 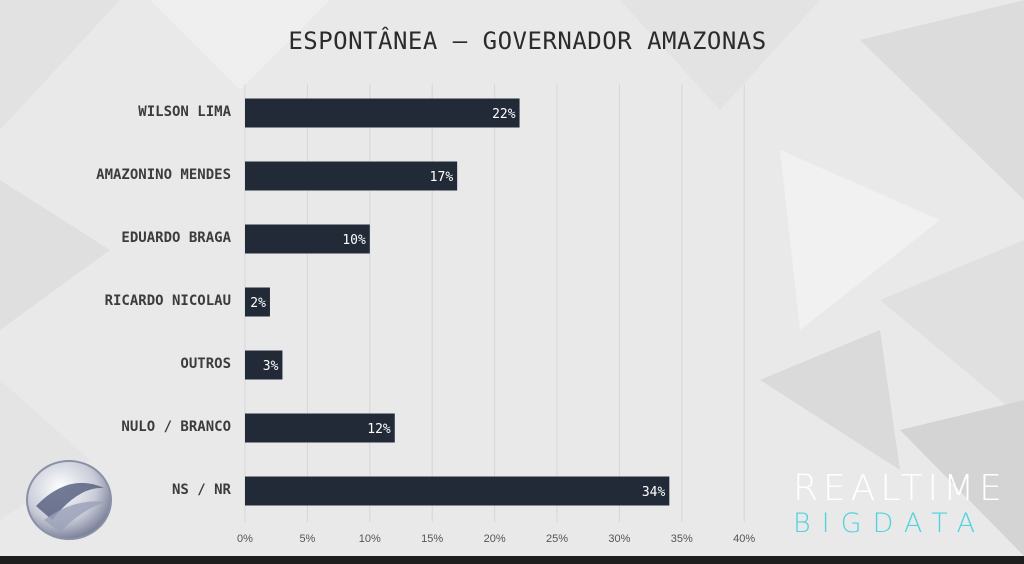 I want to click on x-tick-label: 25%, so click(x=557, y=539).